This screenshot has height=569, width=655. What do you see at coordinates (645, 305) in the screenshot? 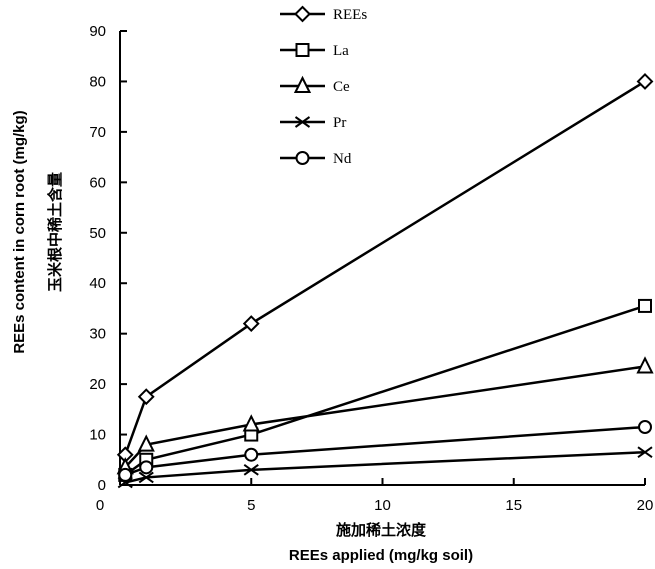
I see `series-la-point` at bounding box center [645, 305].